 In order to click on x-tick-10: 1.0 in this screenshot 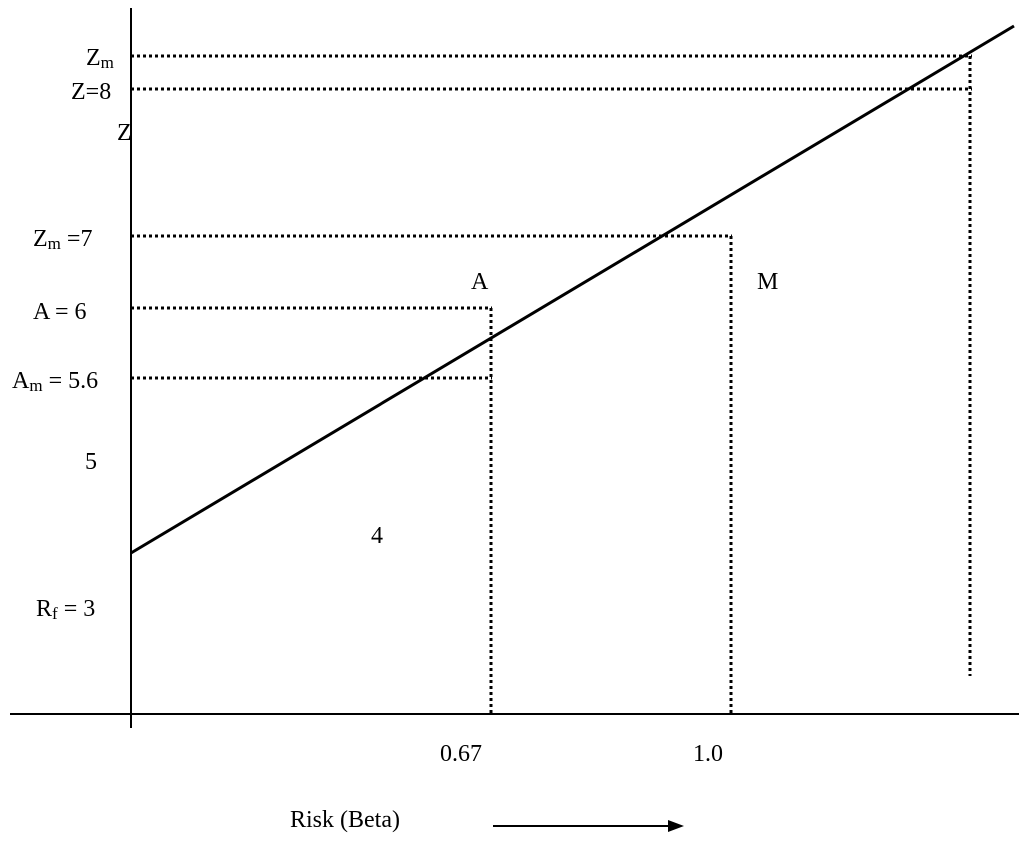, I will do `click(708, 754)`.